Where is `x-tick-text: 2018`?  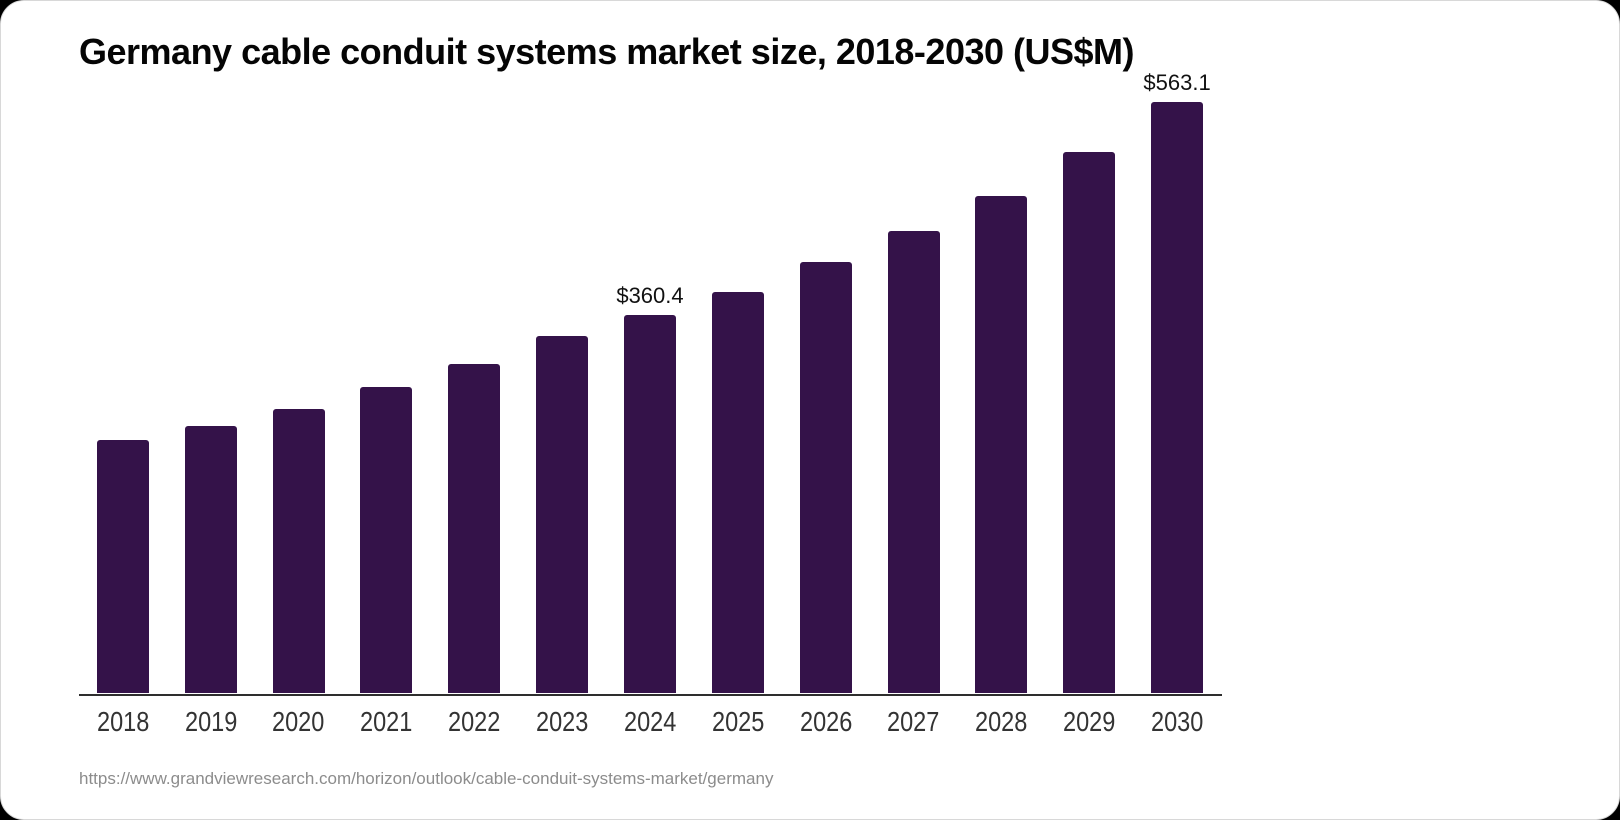
x-tick-text: 2018 is located at coordinates (123, 721).